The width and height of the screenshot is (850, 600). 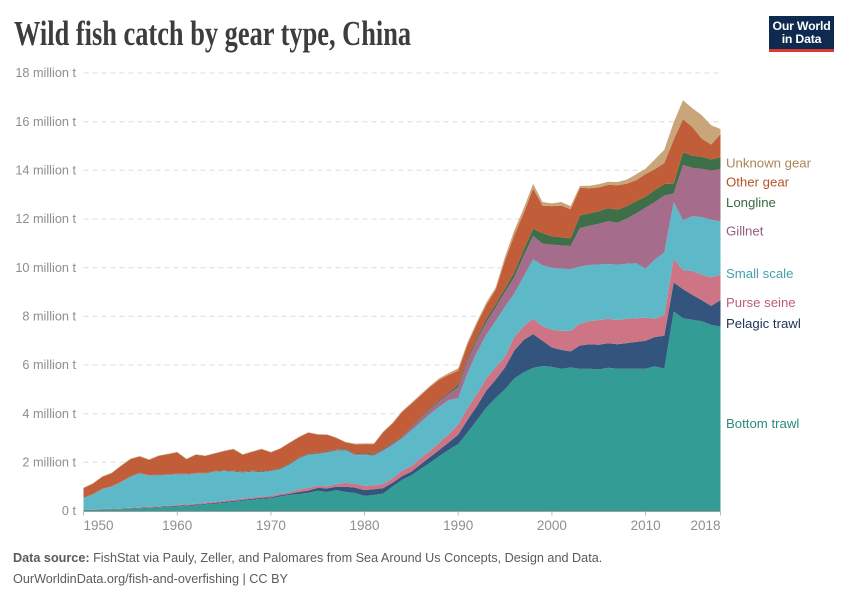 What do you see at coordinates (646, 525) in the screenshot?
I see `svg-text: 2010` at bounding box center [646, 525].